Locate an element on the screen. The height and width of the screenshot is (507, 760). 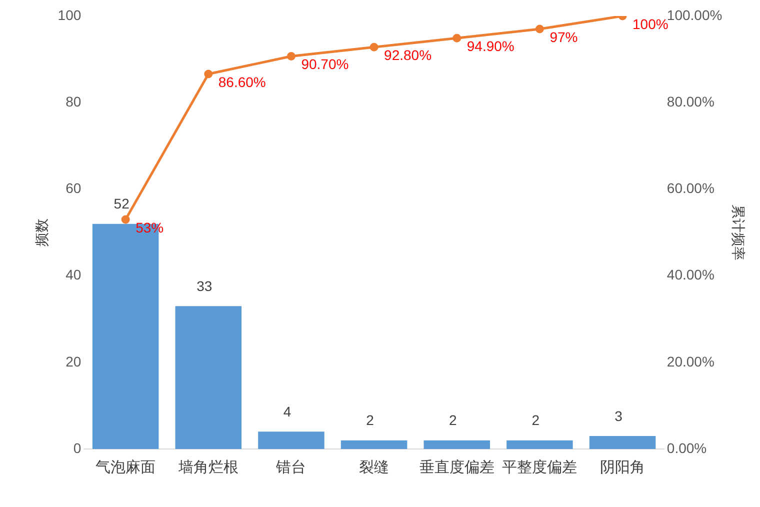
y-tick-label: 80 is located at coordinates (74, 101).